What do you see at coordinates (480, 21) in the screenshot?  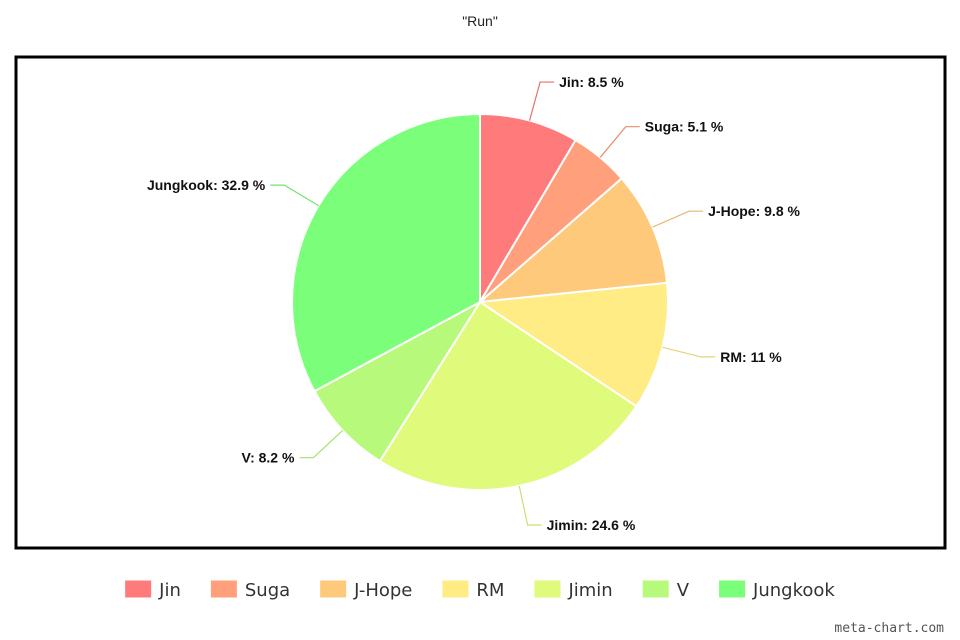 I see `chart-title: "Run"` at bounding box center [480, 21].